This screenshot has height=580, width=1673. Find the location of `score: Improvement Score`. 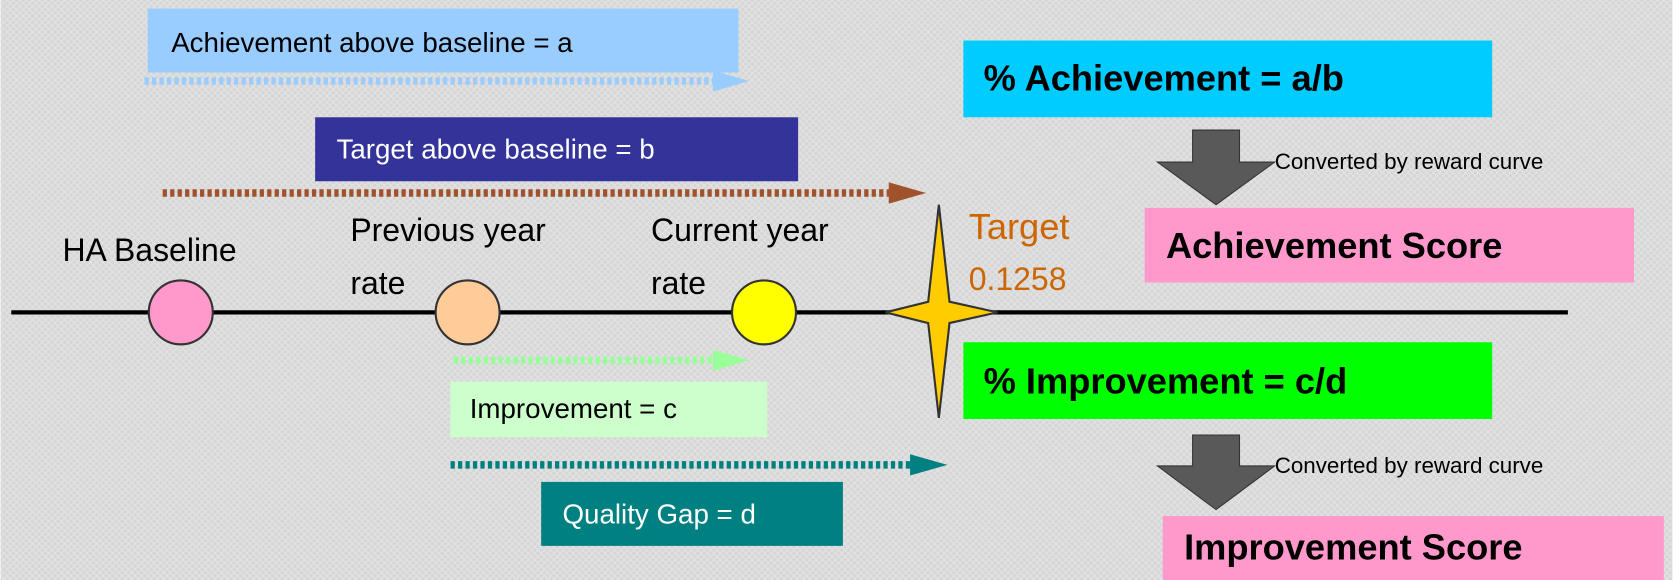

score: Improvement Score is located at coordinates (1353, 547).